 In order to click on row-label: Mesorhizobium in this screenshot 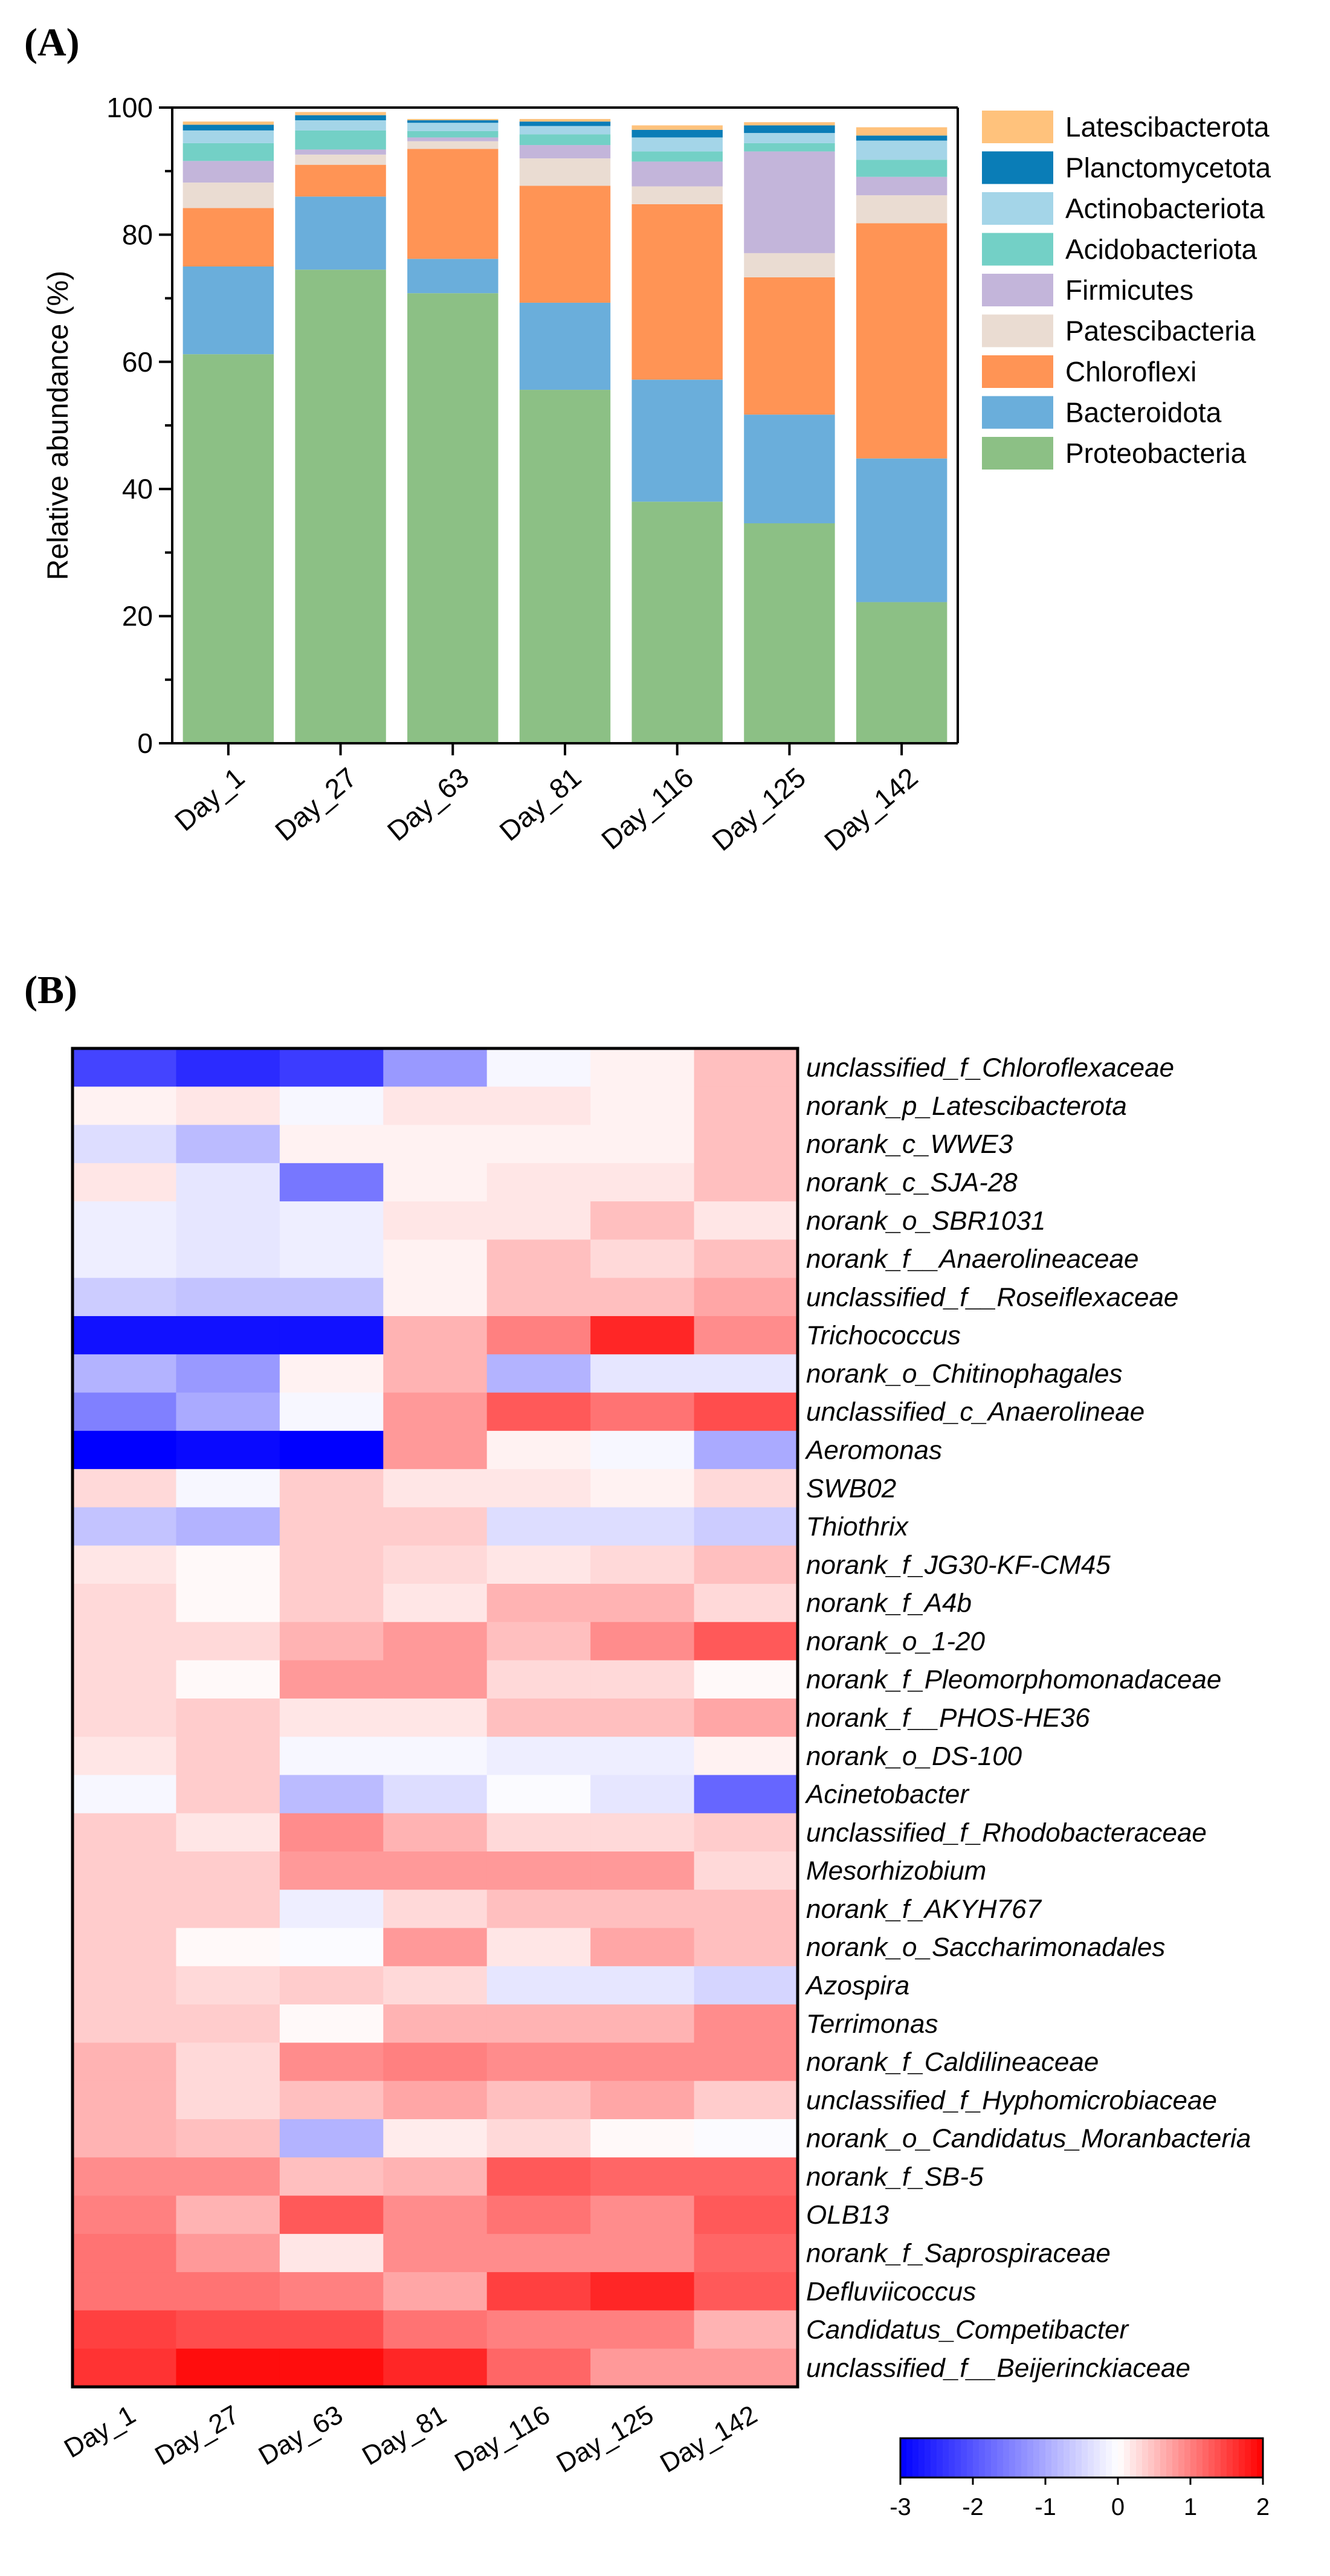, I will do `click(896, 1871)`.